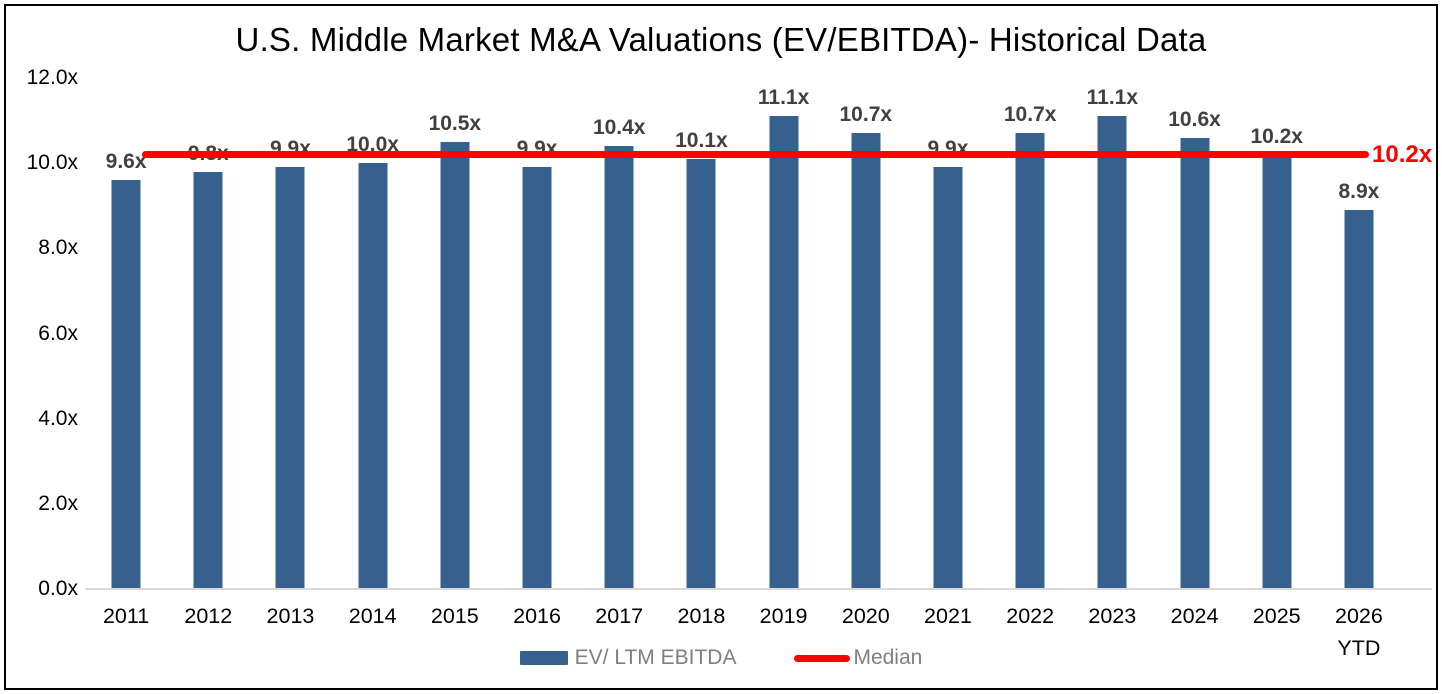  What do you see at coordinates (208, 616) in the screenshot?
I see `x-axis-label: 2012` at bounding box center [208, 616].